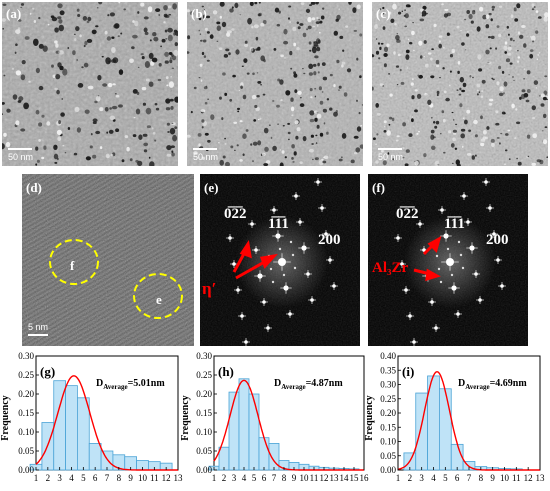 The image size is (550, 491). Describe the element at coordinates (388, 370) in the screenshot. I see `y-tick-label: 0.35` at that location.